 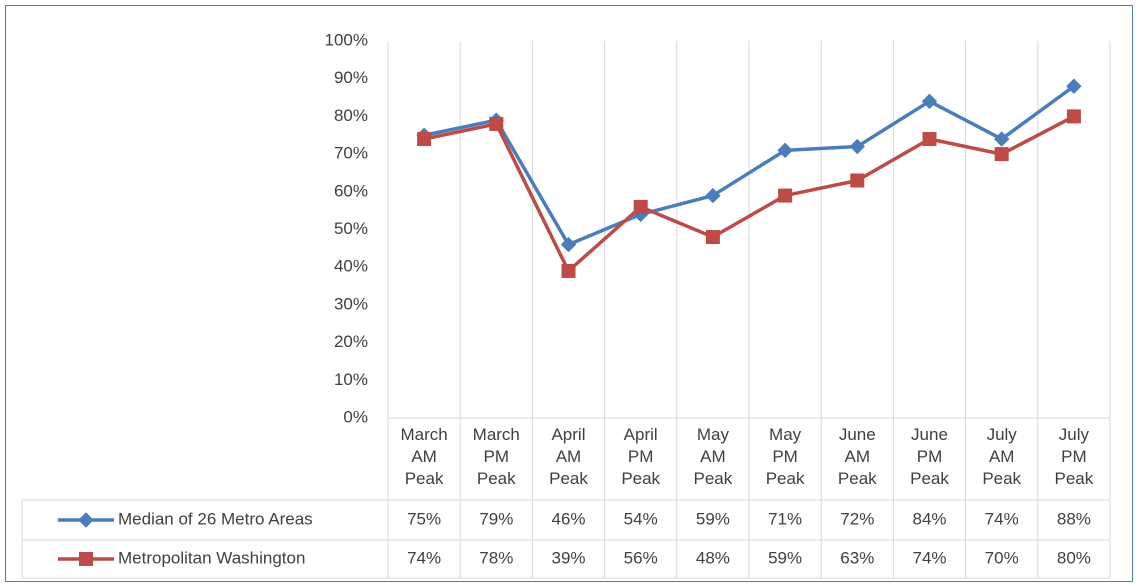 What do you see at coordinates (351, 153) in the screenshot?
I see `y-tick-label: 70%` at bounding box center [351, 153].